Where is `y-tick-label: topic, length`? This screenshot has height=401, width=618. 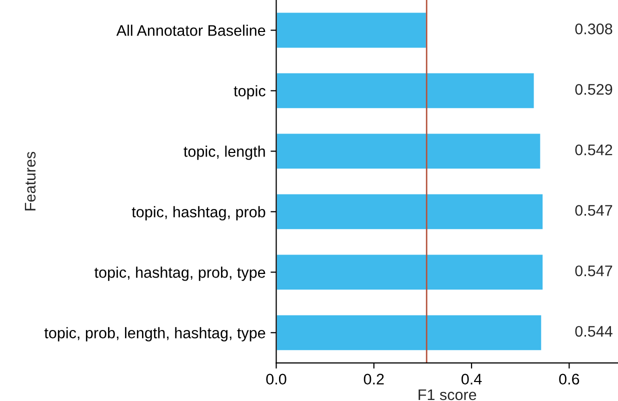
y-tick-label: topic, length is located at coordinates (224, 153).